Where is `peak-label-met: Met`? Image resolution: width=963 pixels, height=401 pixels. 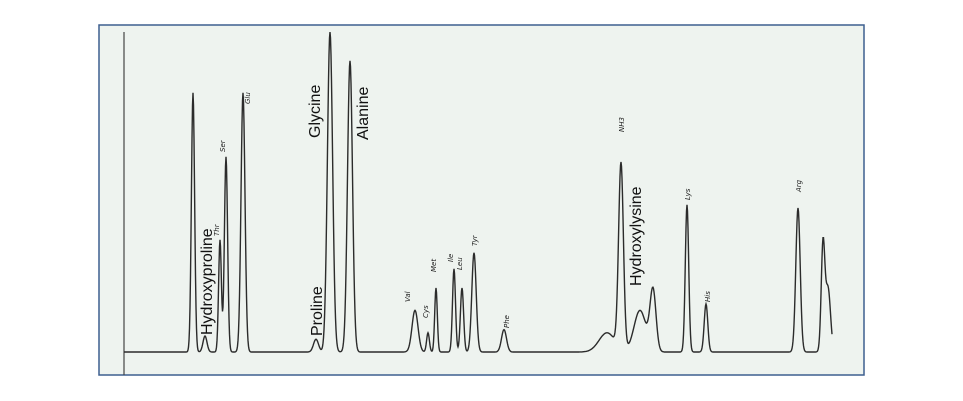 peak-label-met: Met is located at coordinates (434, 265).